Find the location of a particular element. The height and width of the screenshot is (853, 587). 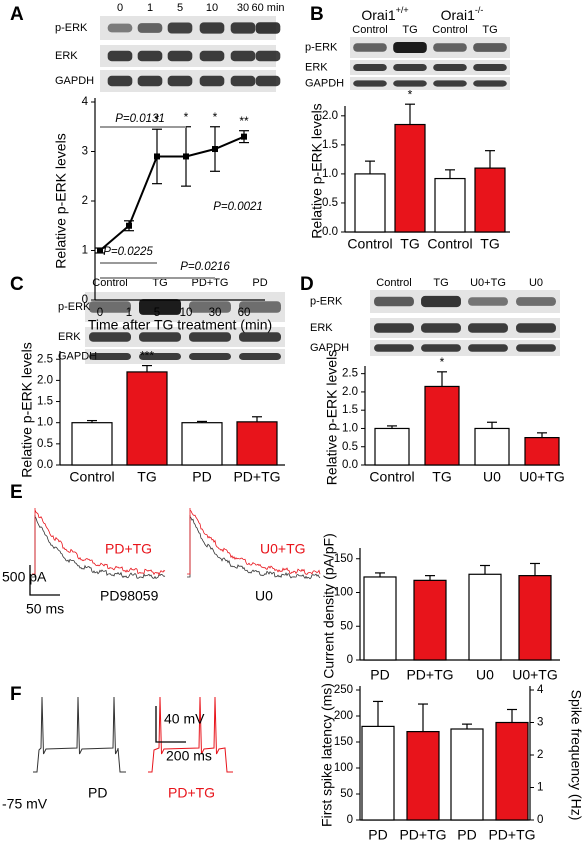

scale-label: 40 mV is located at coordinates (184, 719).